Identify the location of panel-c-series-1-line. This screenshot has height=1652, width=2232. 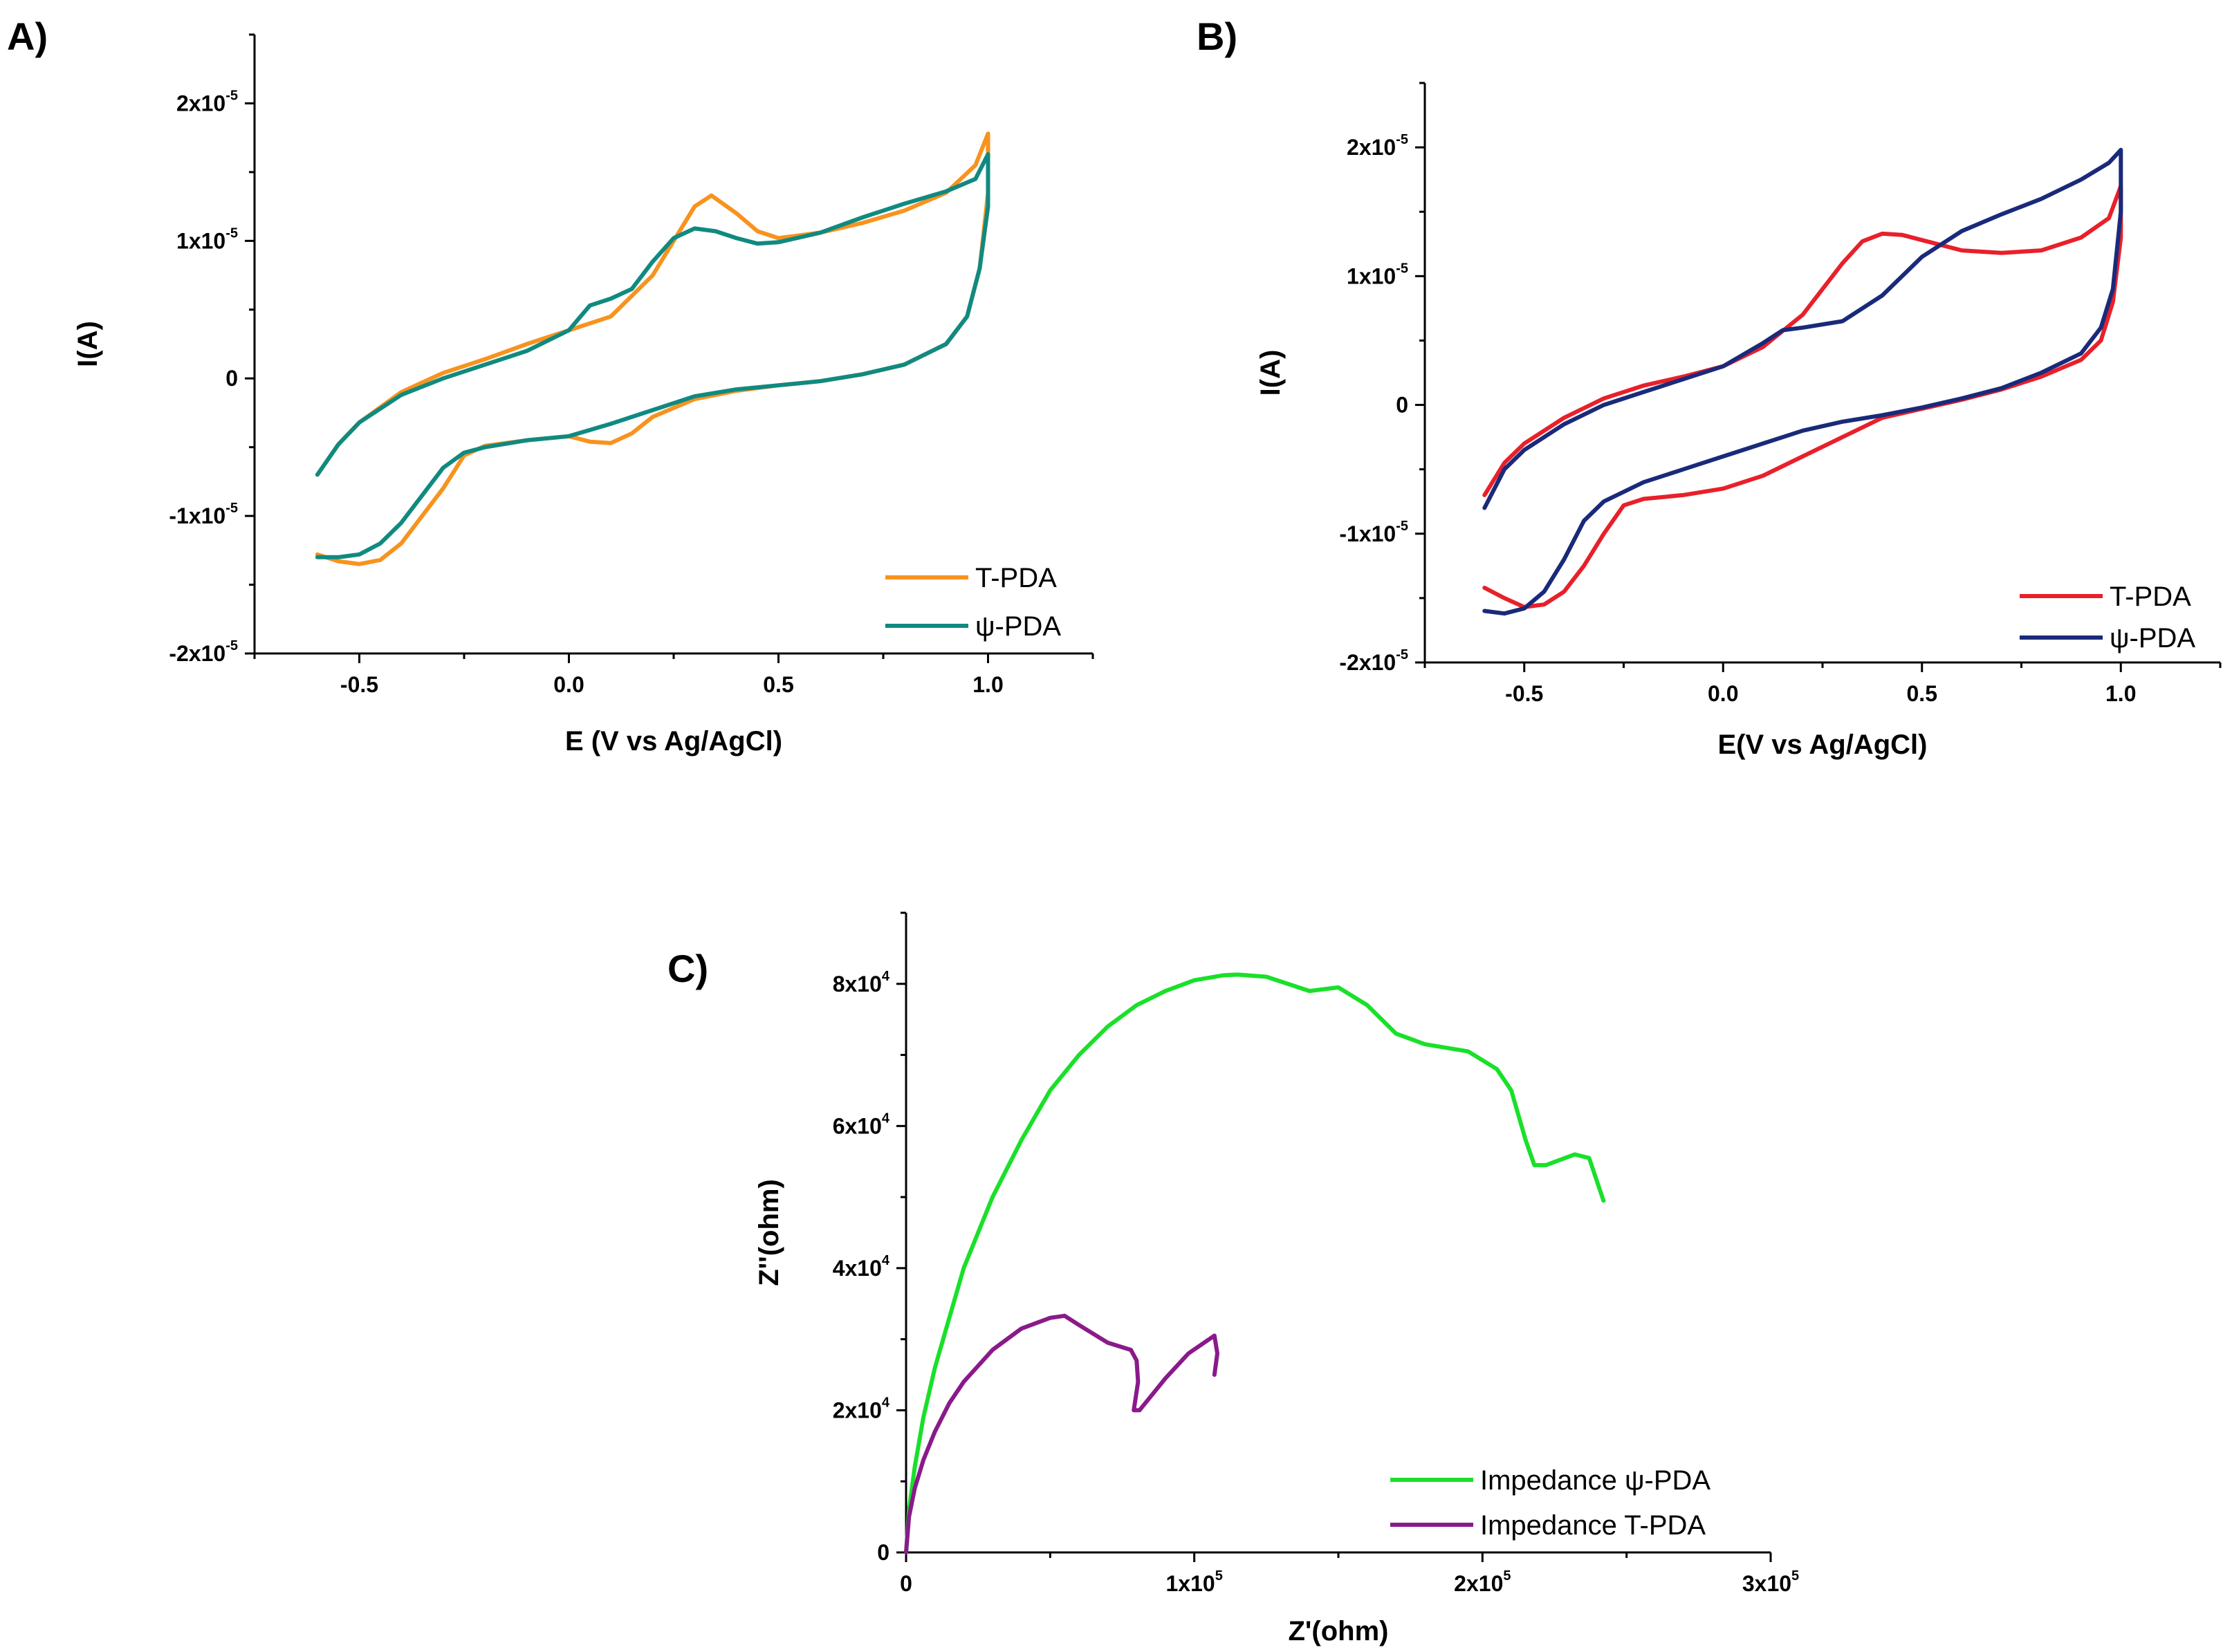
(1255, 1263).